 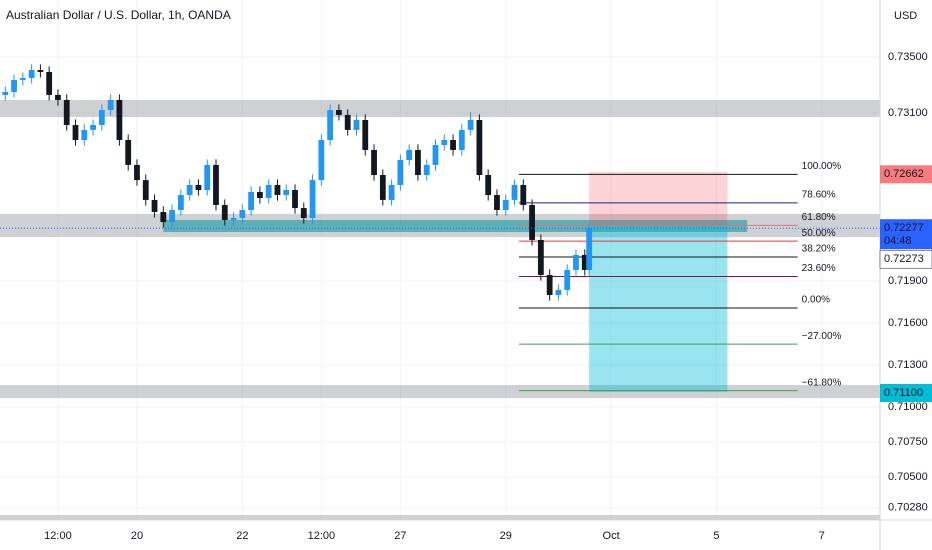 I want to click on countdown: 04:48, so click(x=898, y=241).